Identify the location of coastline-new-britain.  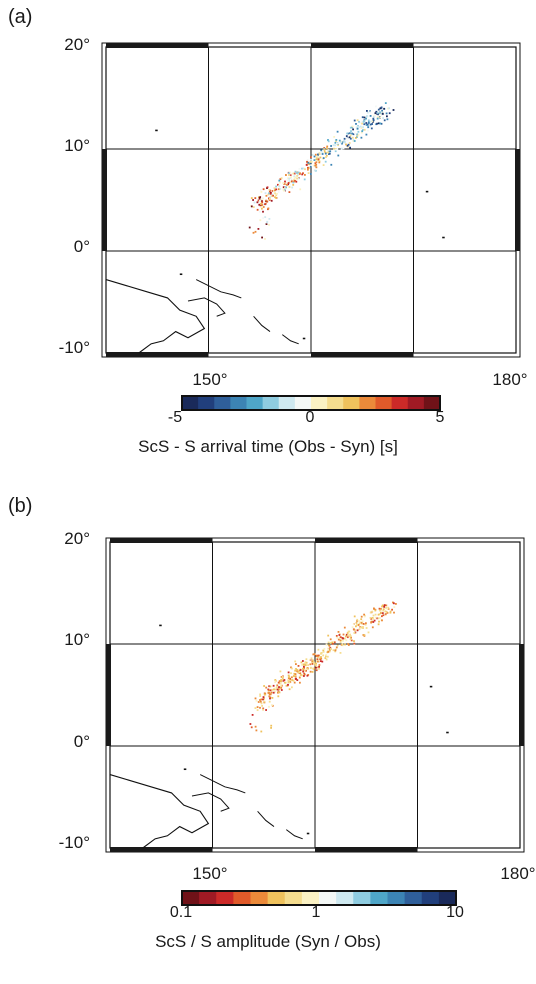
(206, 307).